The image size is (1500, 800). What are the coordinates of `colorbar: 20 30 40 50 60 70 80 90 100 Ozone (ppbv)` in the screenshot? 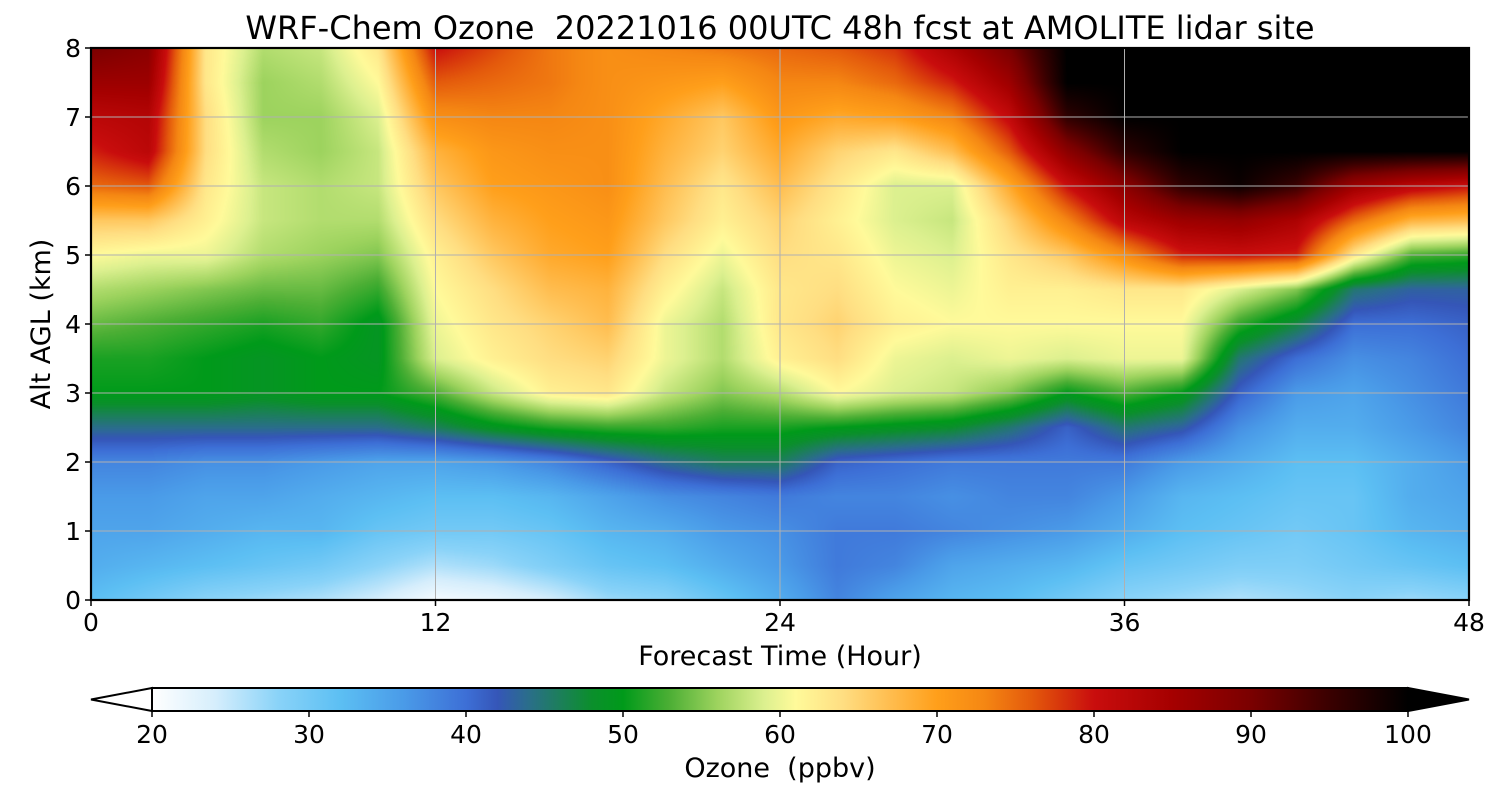 It's located at (780, 735).